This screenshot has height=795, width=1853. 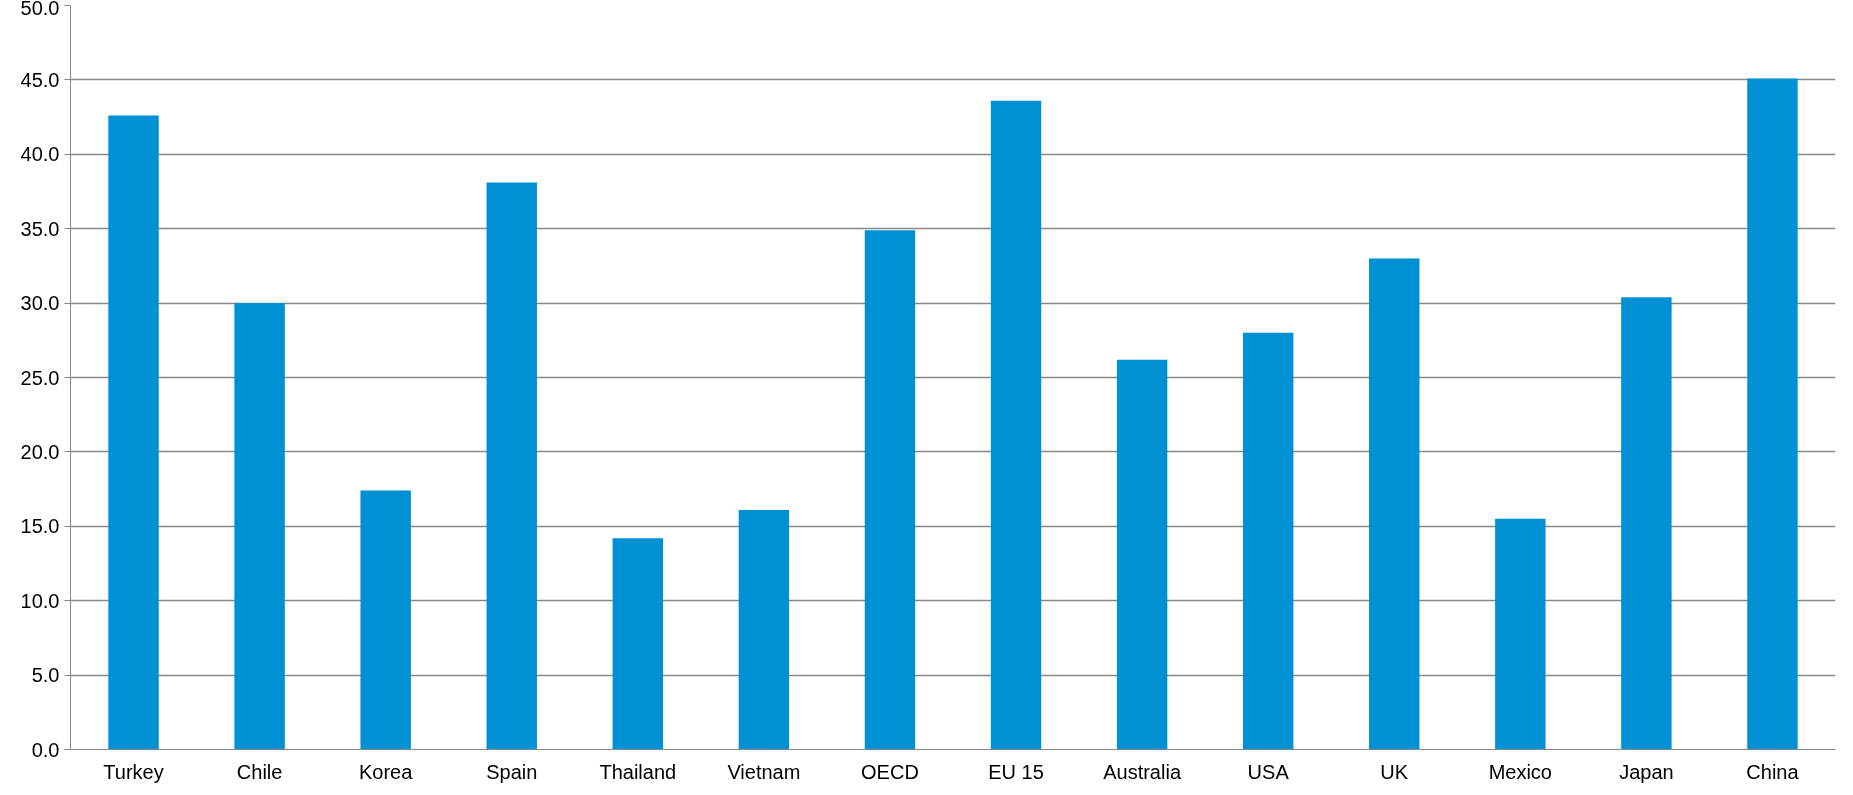 What do you see at coordinates (40, 451) in the screenshot?
I see `y-tick-label: 20.0` at bounding box center [40, 451].